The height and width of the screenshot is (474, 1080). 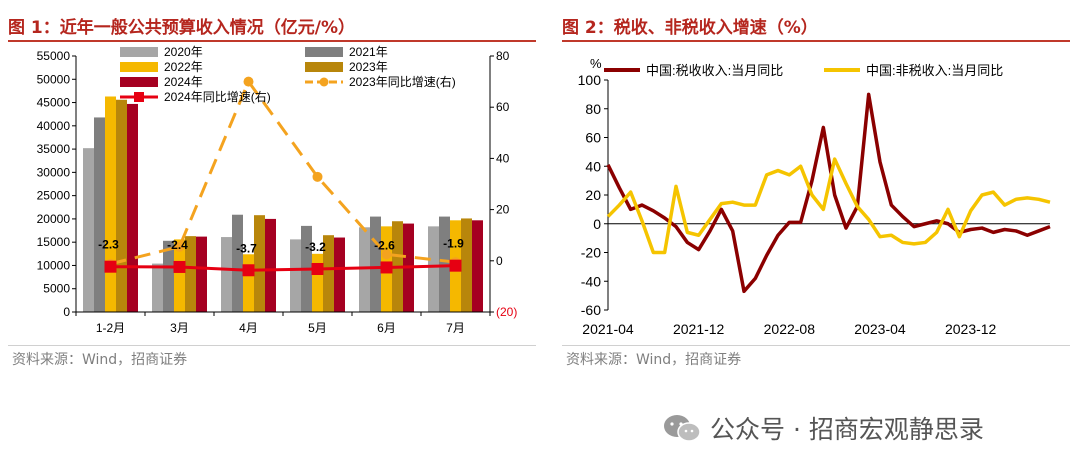 I want to click on legend-label-tax: 中国:税收收入:当月同比, so click(x=714, y=70).